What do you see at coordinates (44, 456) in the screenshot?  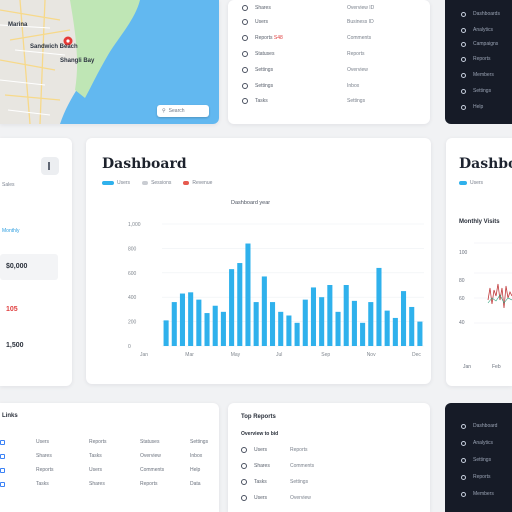 I see `table-cell: Shares` at bounding box center [44, 456].